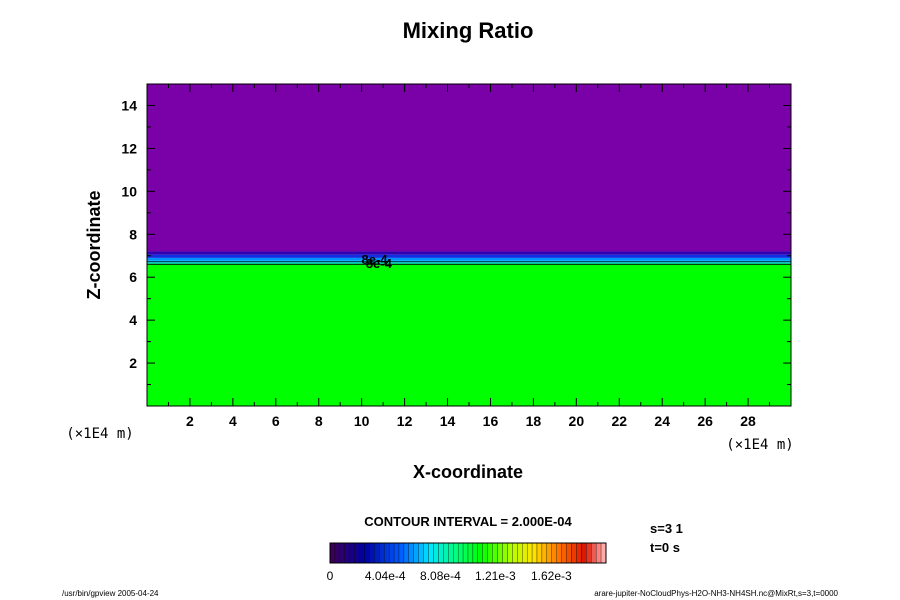  I want to click on info-time: t=0 s, so click(665, 547).